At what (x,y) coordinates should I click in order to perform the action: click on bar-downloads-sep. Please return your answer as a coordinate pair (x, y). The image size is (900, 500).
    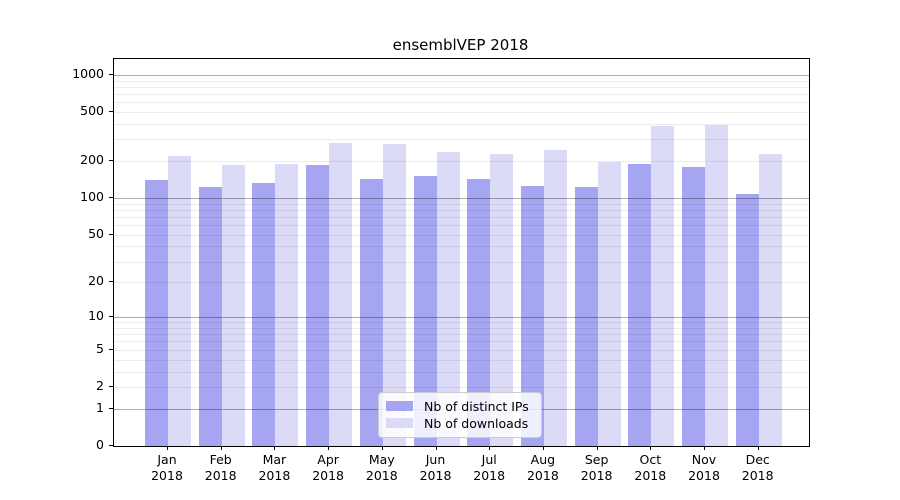
    Looking at the image, I should click on (609, 303).